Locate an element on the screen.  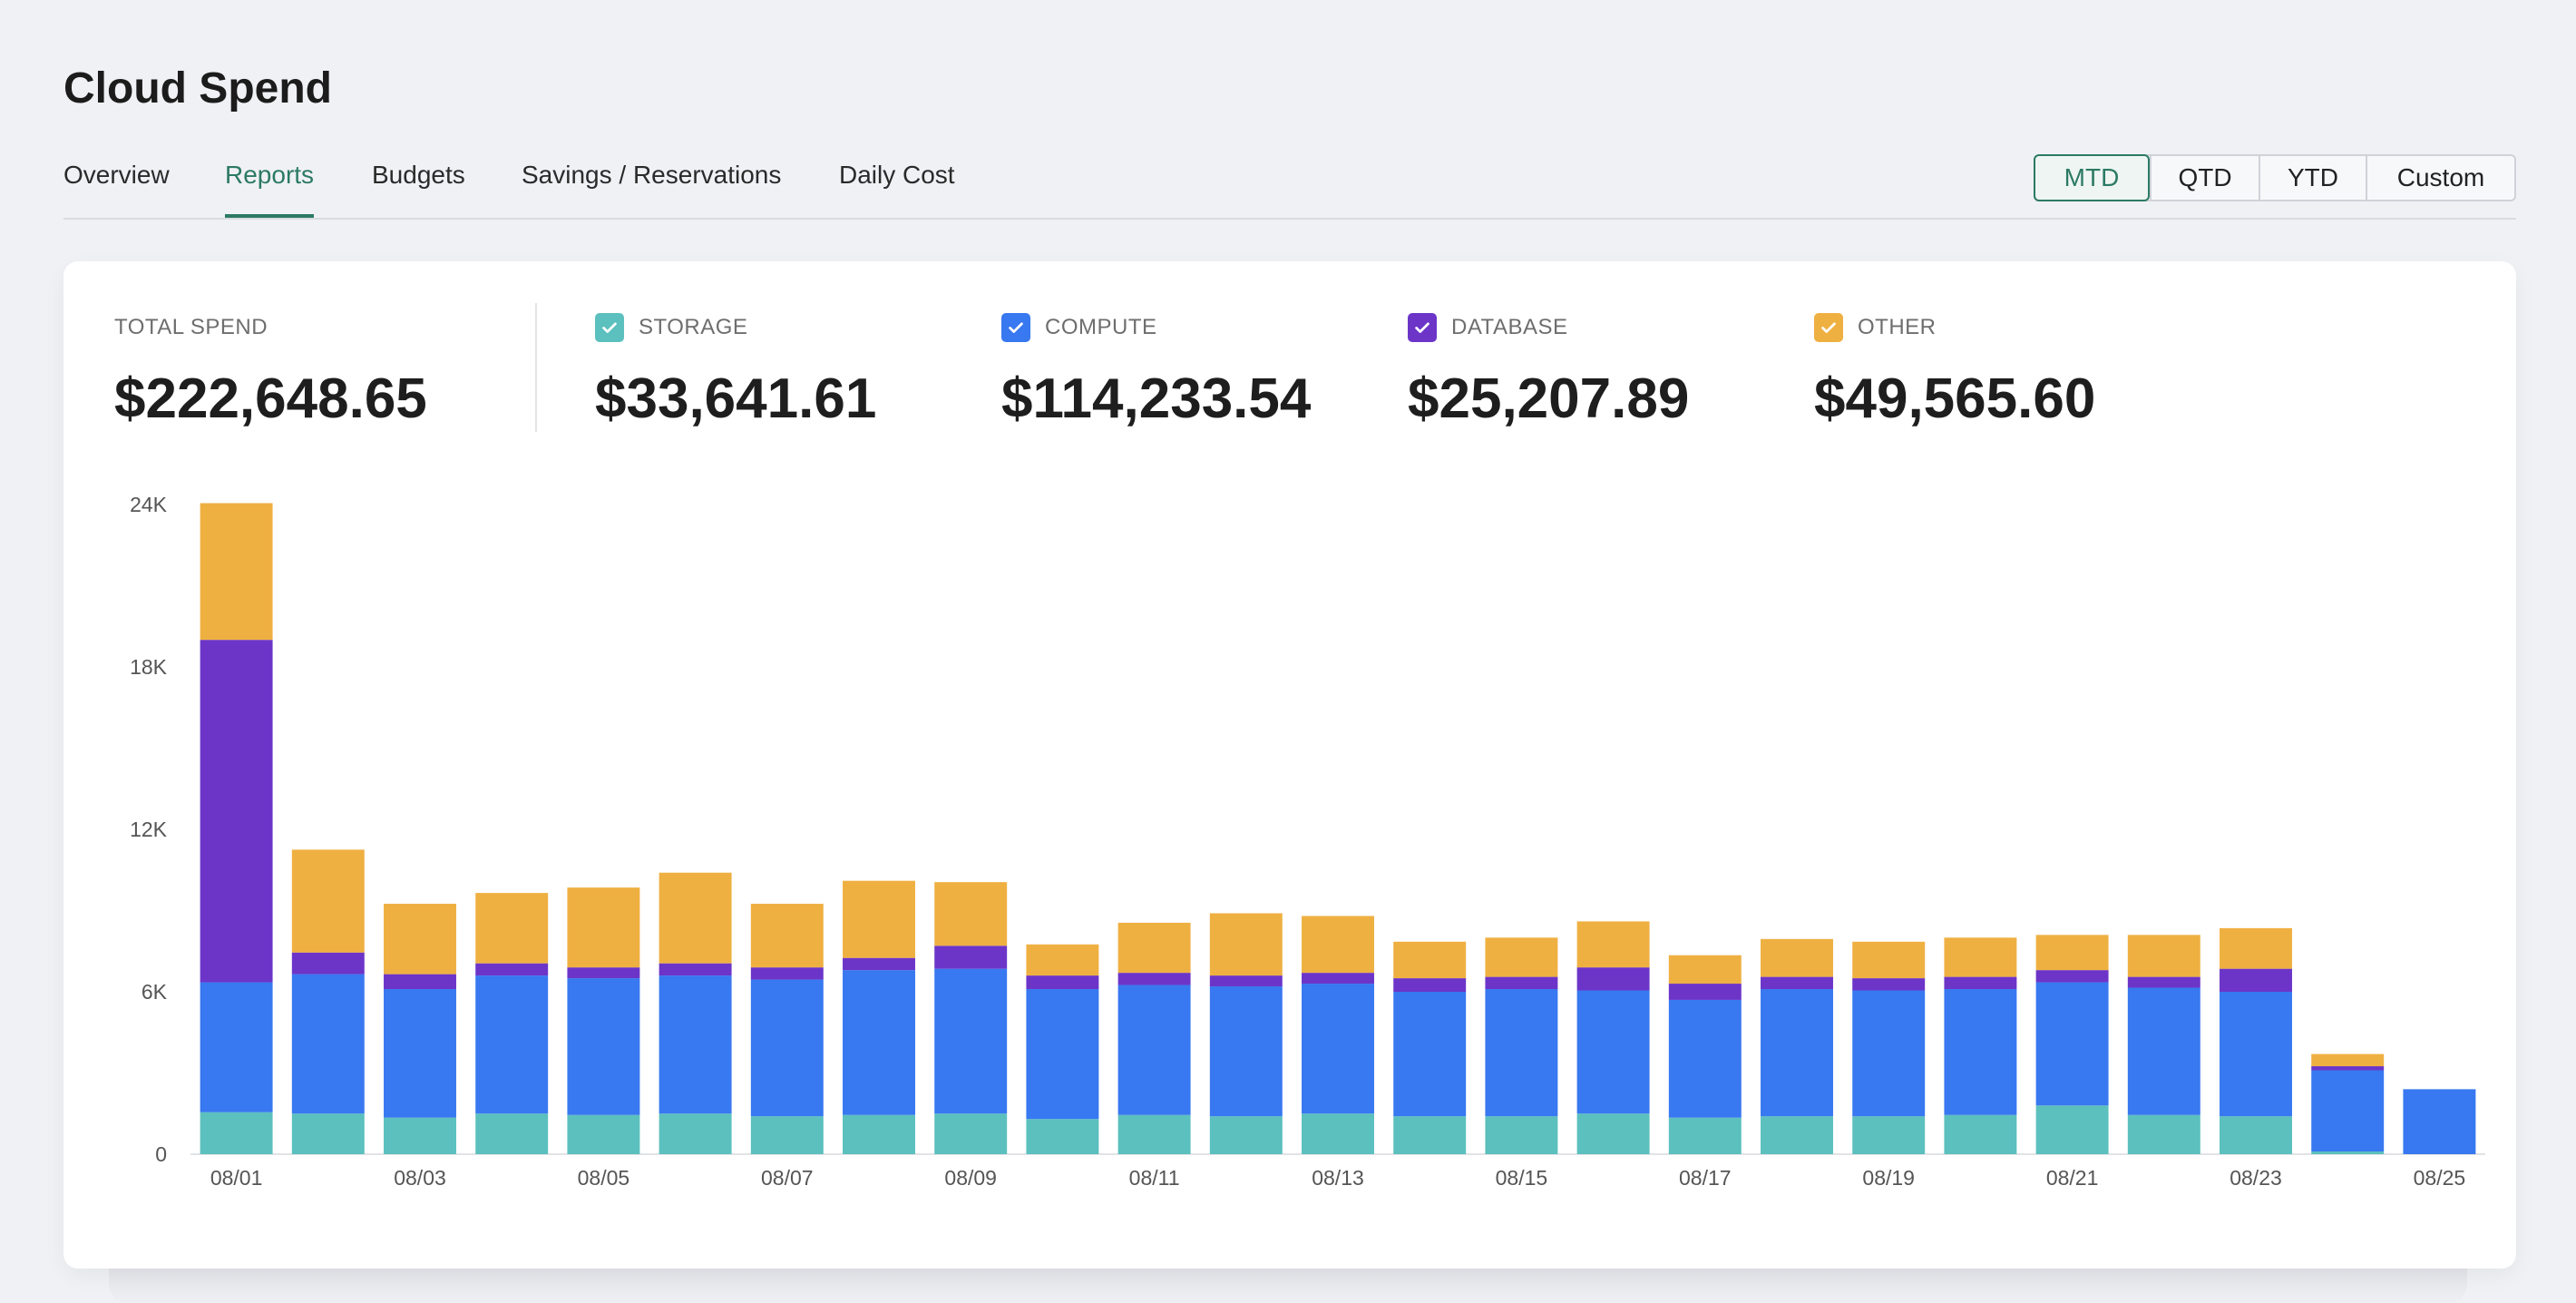
x-tick-label: 08/13 is located at coordinates (1338, 1178).